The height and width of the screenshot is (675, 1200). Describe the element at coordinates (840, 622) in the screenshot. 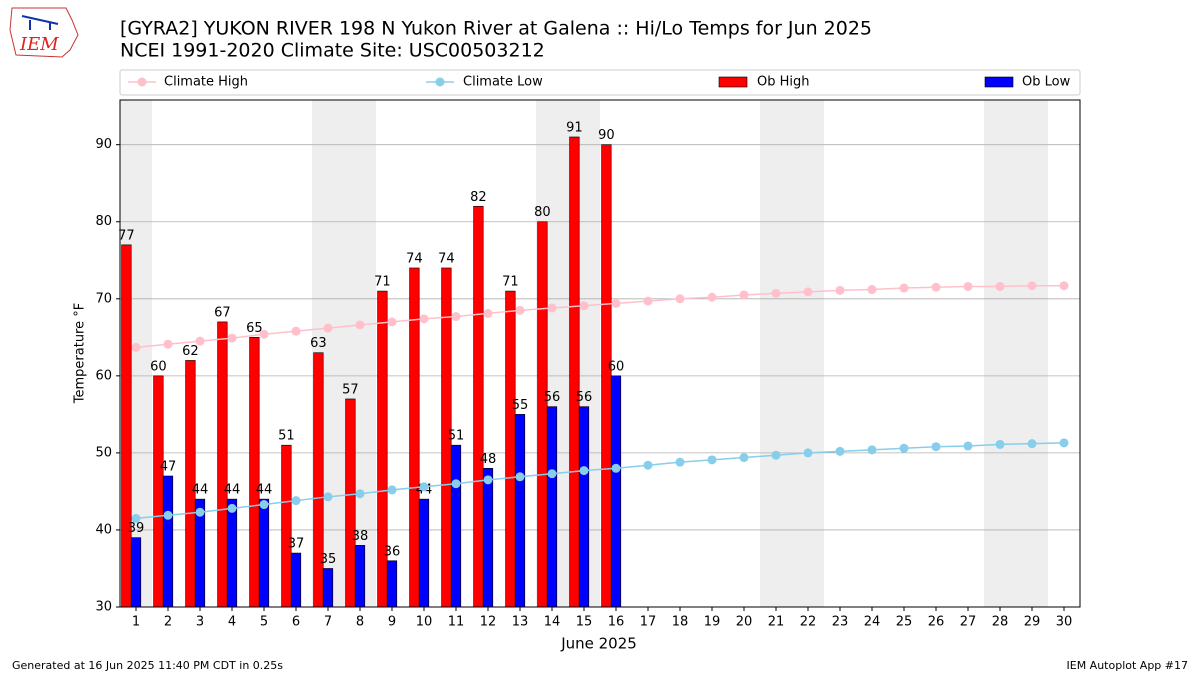

I see `x-tick-label: 23` at that location.